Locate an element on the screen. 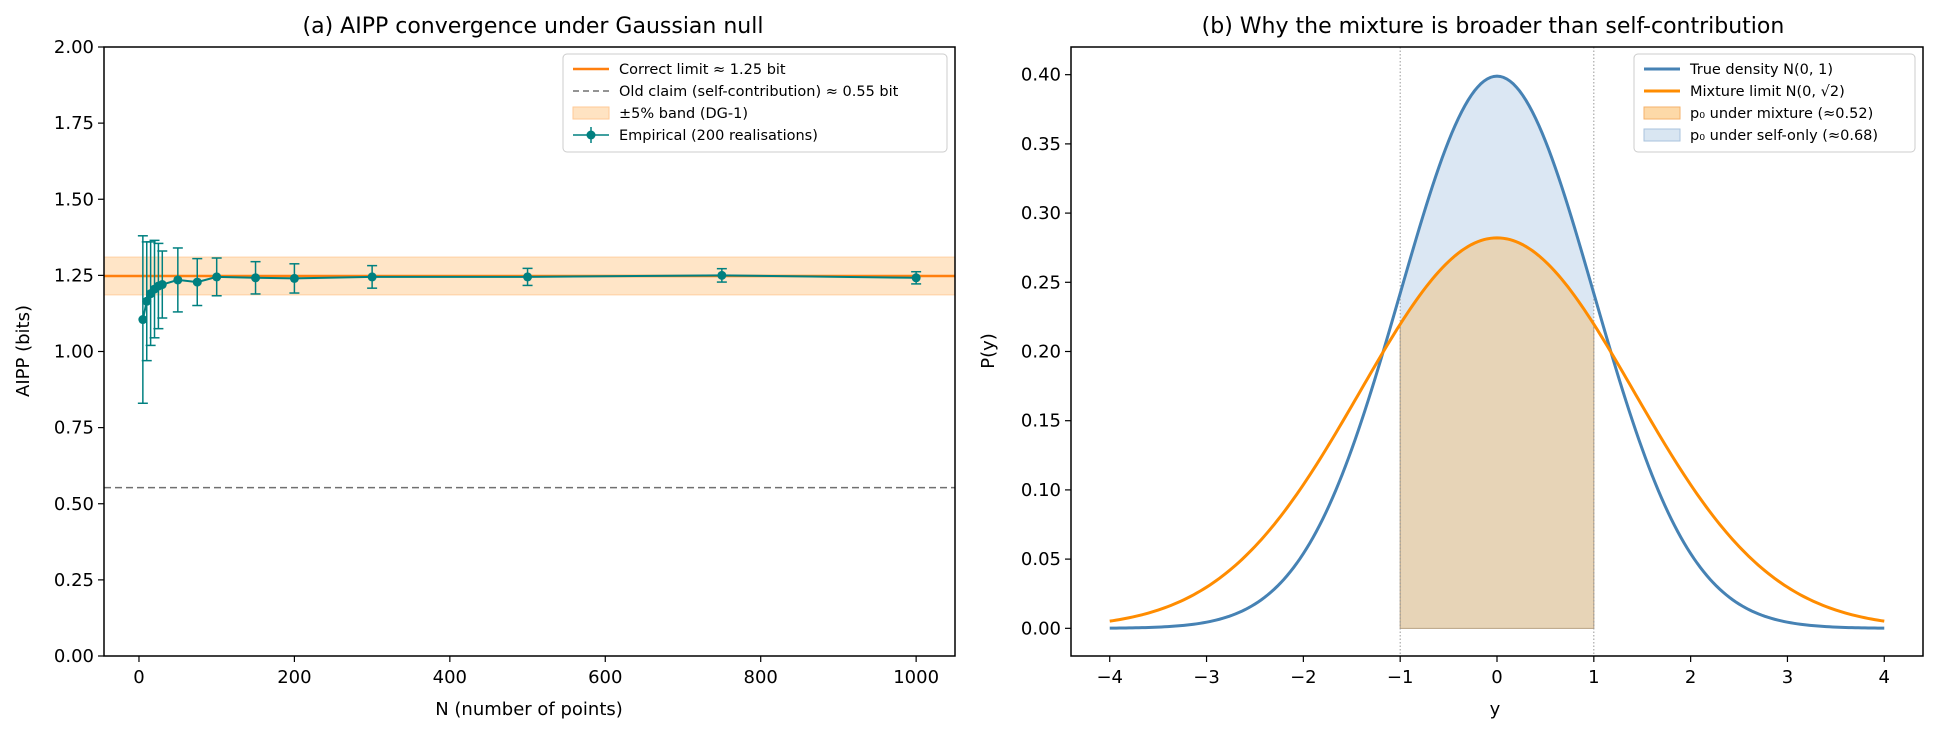 The image size is (1933, 734). legend-label: Old claim (self-contribution) ≈ 0.55 bit is located at coordinates (759, 92).